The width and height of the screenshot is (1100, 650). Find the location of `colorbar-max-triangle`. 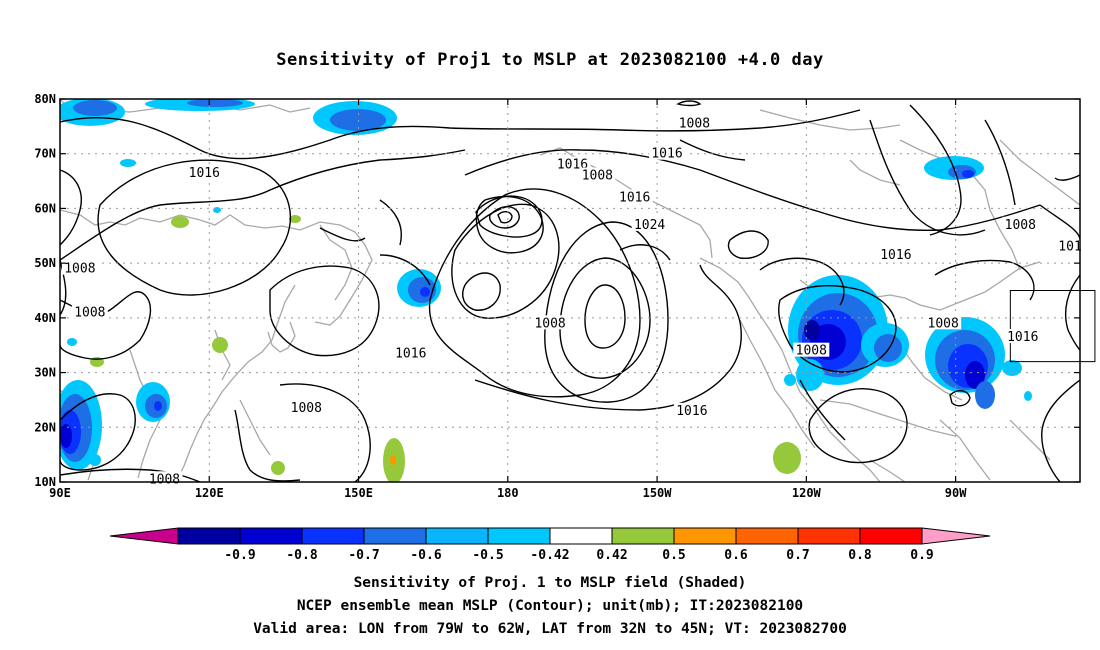

colorbar-max-triangle is located at coordinates (956, 536).